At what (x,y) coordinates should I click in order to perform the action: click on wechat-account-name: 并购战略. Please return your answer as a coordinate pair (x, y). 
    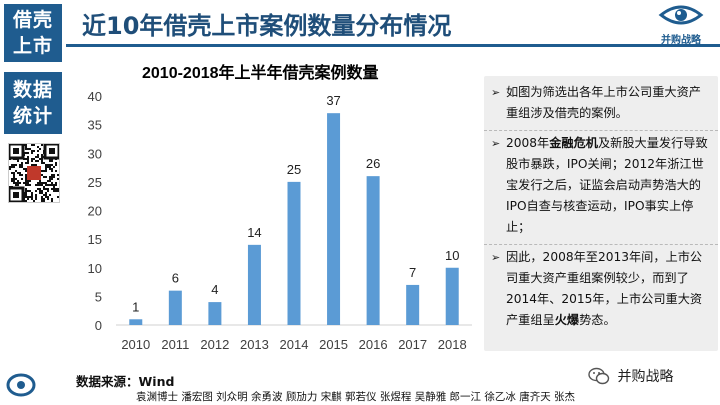
    Looking at the image, I should click on (645, 377).